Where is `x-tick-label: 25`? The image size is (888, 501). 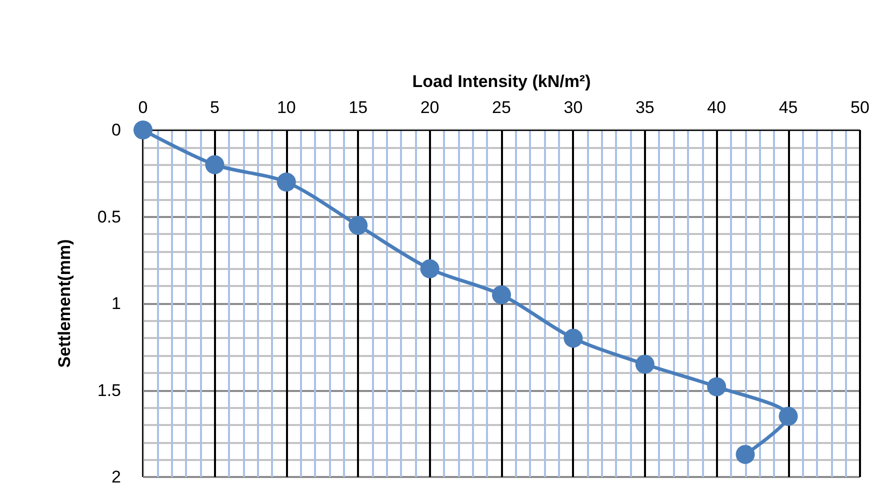 x-tick-label: 25 is located at coordinates (501, 107).